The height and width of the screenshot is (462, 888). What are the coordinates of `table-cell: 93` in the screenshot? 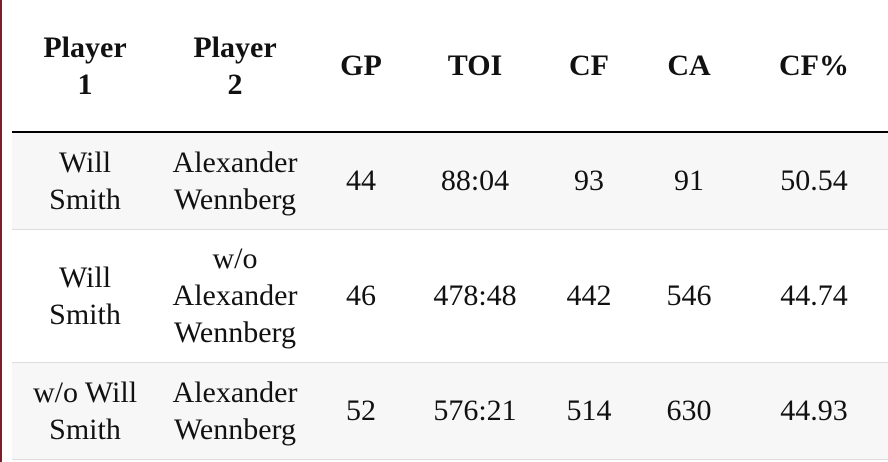 It's located at (589, 181).